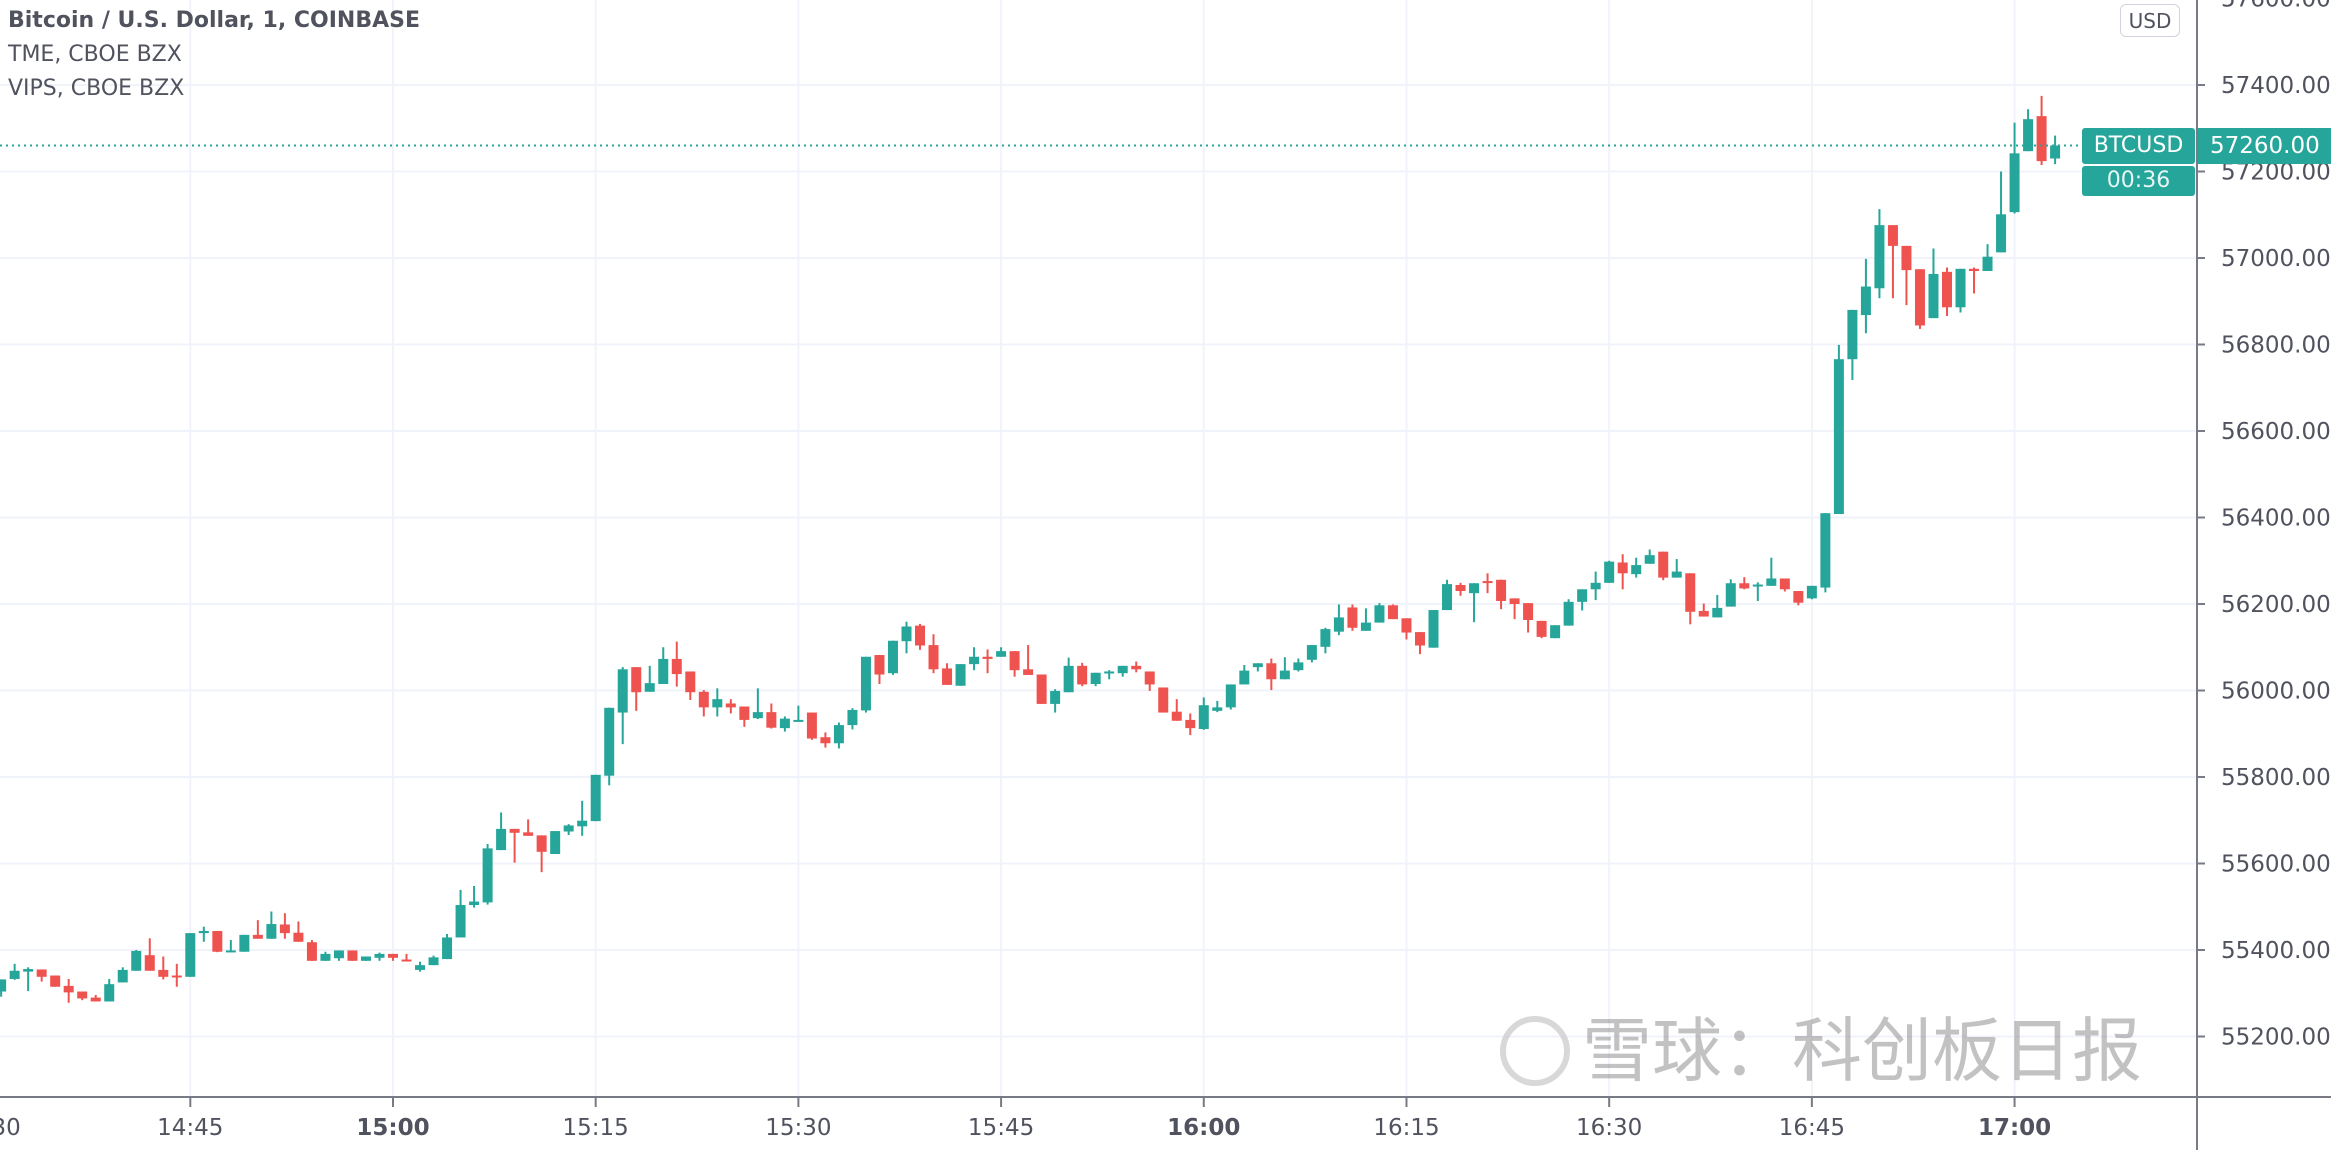 Image resolution: width=2331 pixels, height=1150 pixels. Describe the element at coordinates (95, 54) in the screenshot. I see `legend-overlay-tme: TME, CBOE BZX` at that location.